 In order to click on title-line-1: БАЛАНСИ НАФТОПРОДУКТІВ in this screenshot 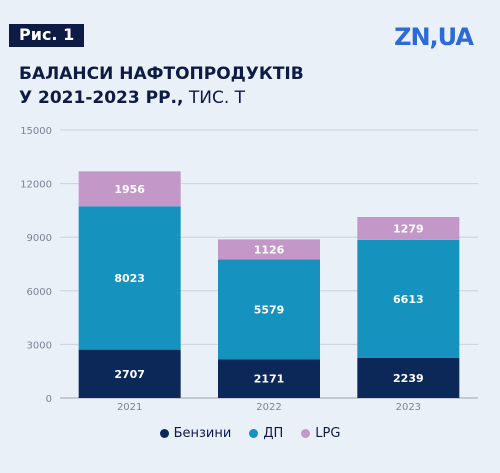, I will do `click(161, 74)`.